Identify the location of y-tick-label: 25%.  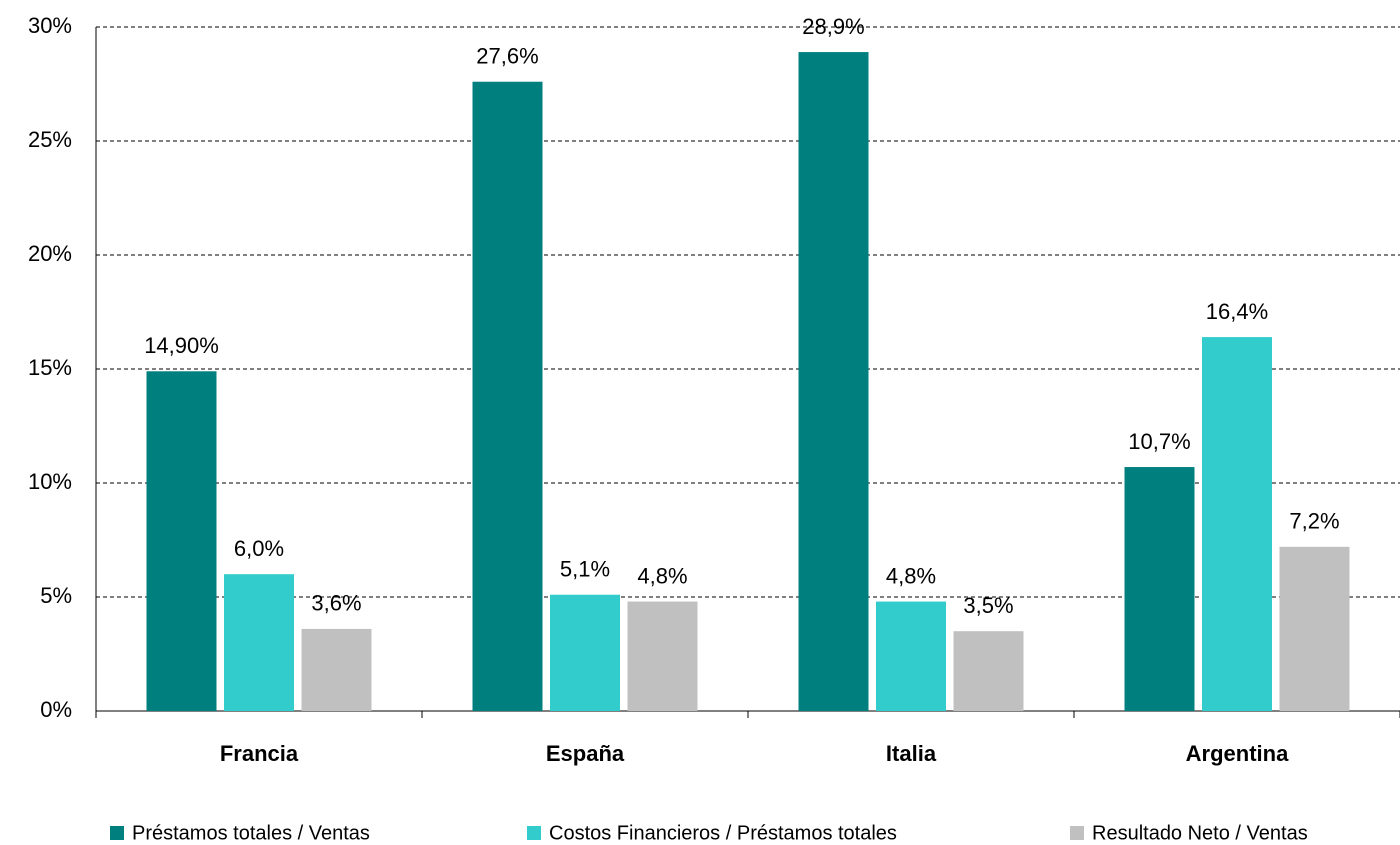
(50, 139).